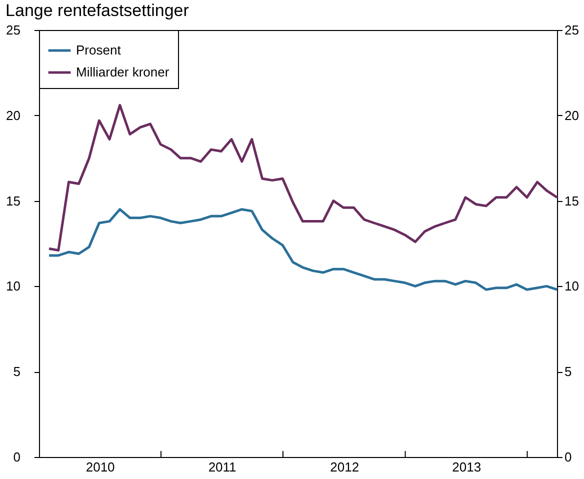 This screenshot has height=479, width=584. What do you see at coordinates (13, 30) in the screenshot?
I see `y-tick-label: 25` at bounding box center [13, 30].